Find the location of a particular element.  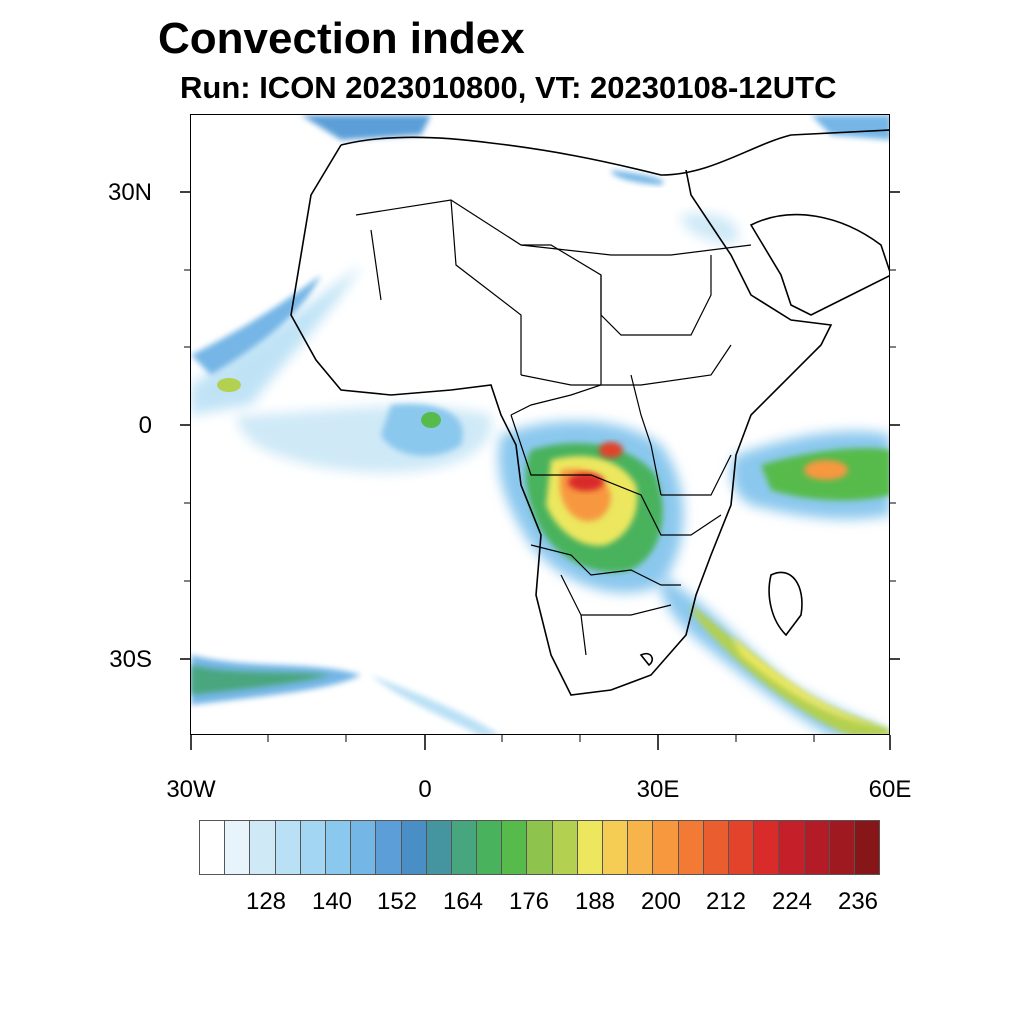

colorbar-label: 176 is located at coordinates (529, 901).